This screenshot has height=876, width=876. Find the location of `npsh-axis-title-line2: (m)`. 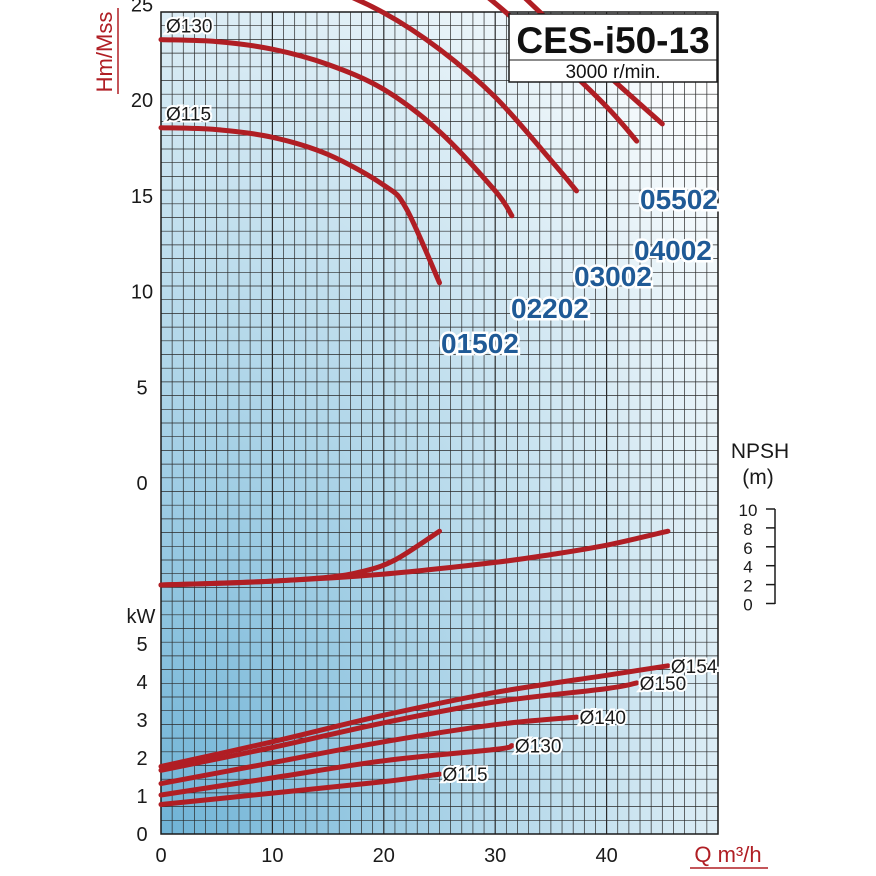

npsh-axis-title-line2: (m) is located at coordinates (757, 477).